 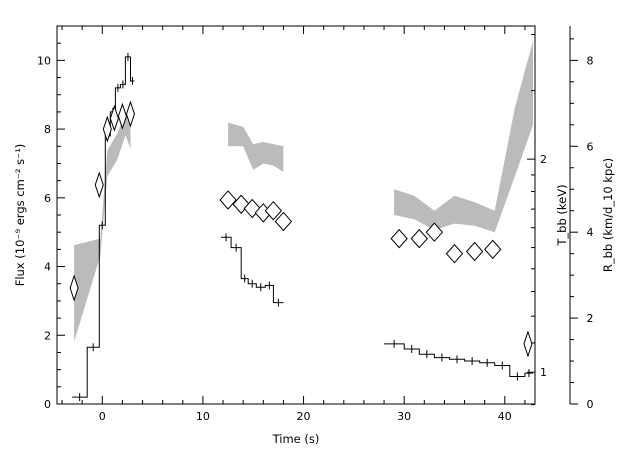 What do you see at coordinates (47, 404) in the screenshot?
I see `flux-tick-label: 0` at bounding box center [47, 404].